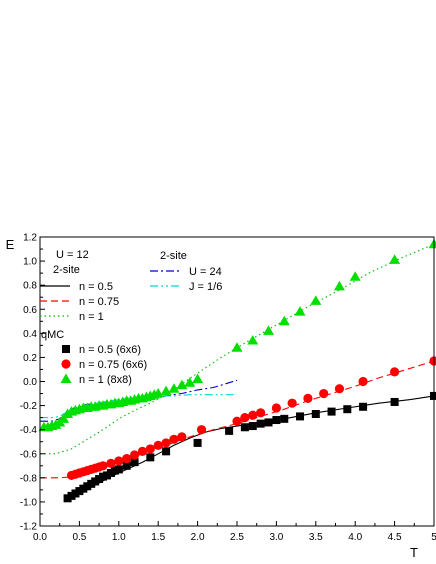 The image size is (436, 564). What do you see at coordinates (30, 310) in the screenshot?
I see `y-tick-label: 0.6` at bounding box center [30, 310].